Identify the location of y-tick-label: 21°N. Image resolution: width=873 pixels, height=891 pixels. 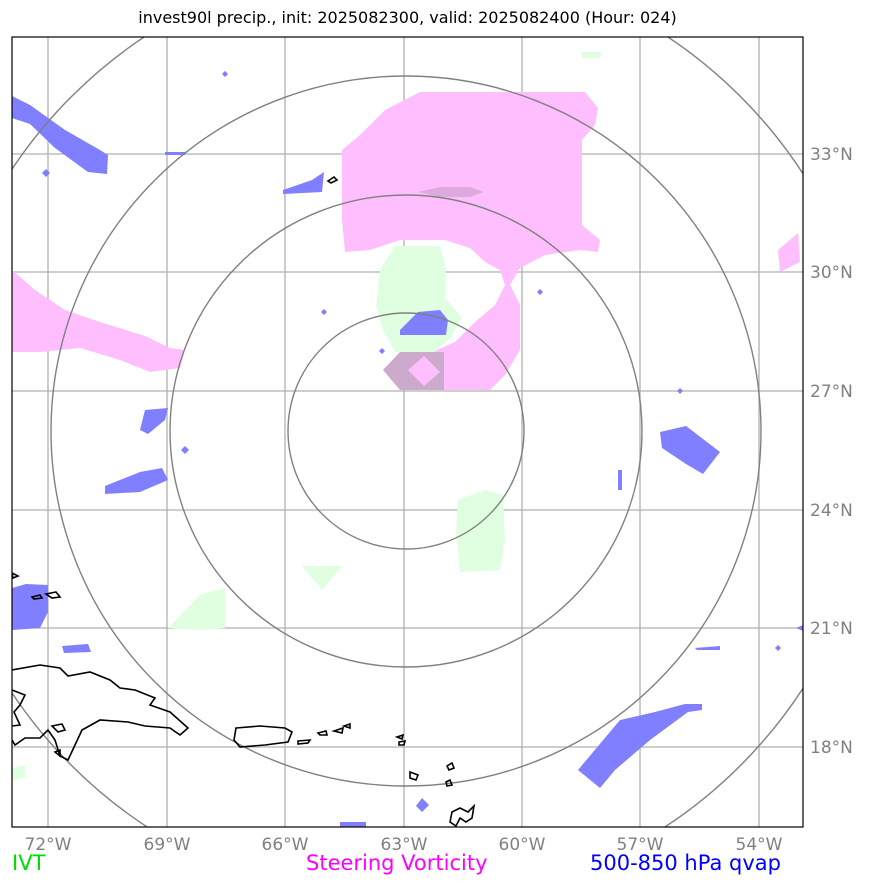
(831, 629).